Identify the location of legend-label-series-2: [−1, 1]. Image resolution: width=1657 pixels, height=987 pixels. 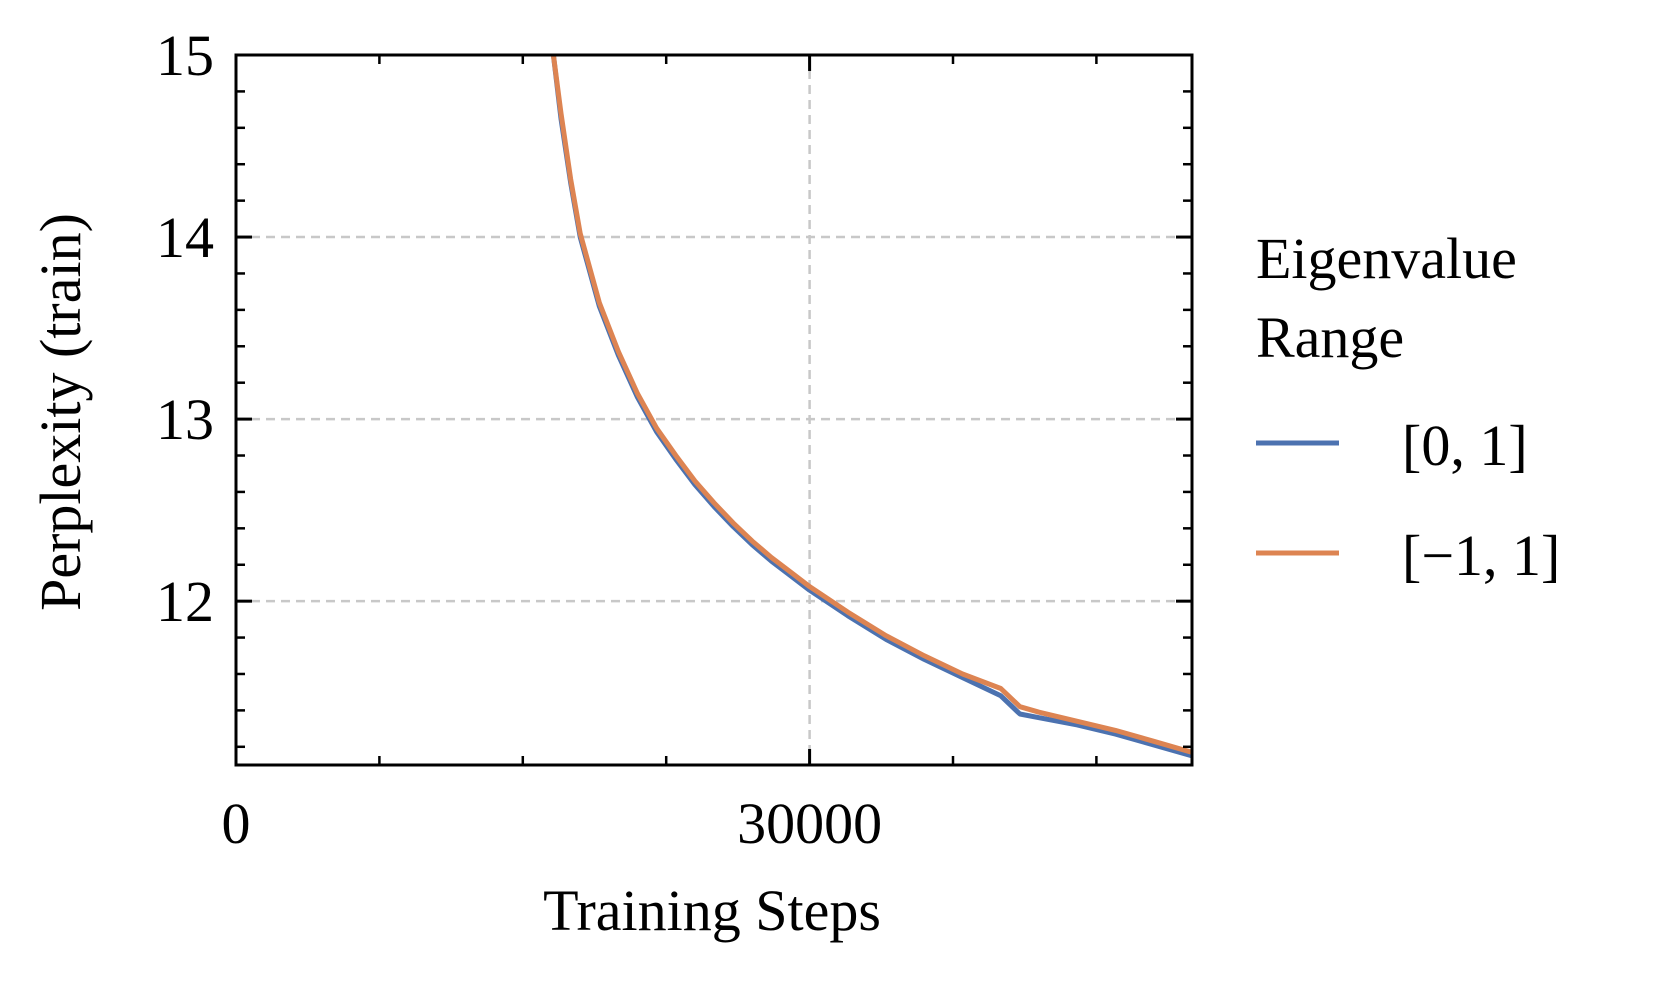
(1481, 555).